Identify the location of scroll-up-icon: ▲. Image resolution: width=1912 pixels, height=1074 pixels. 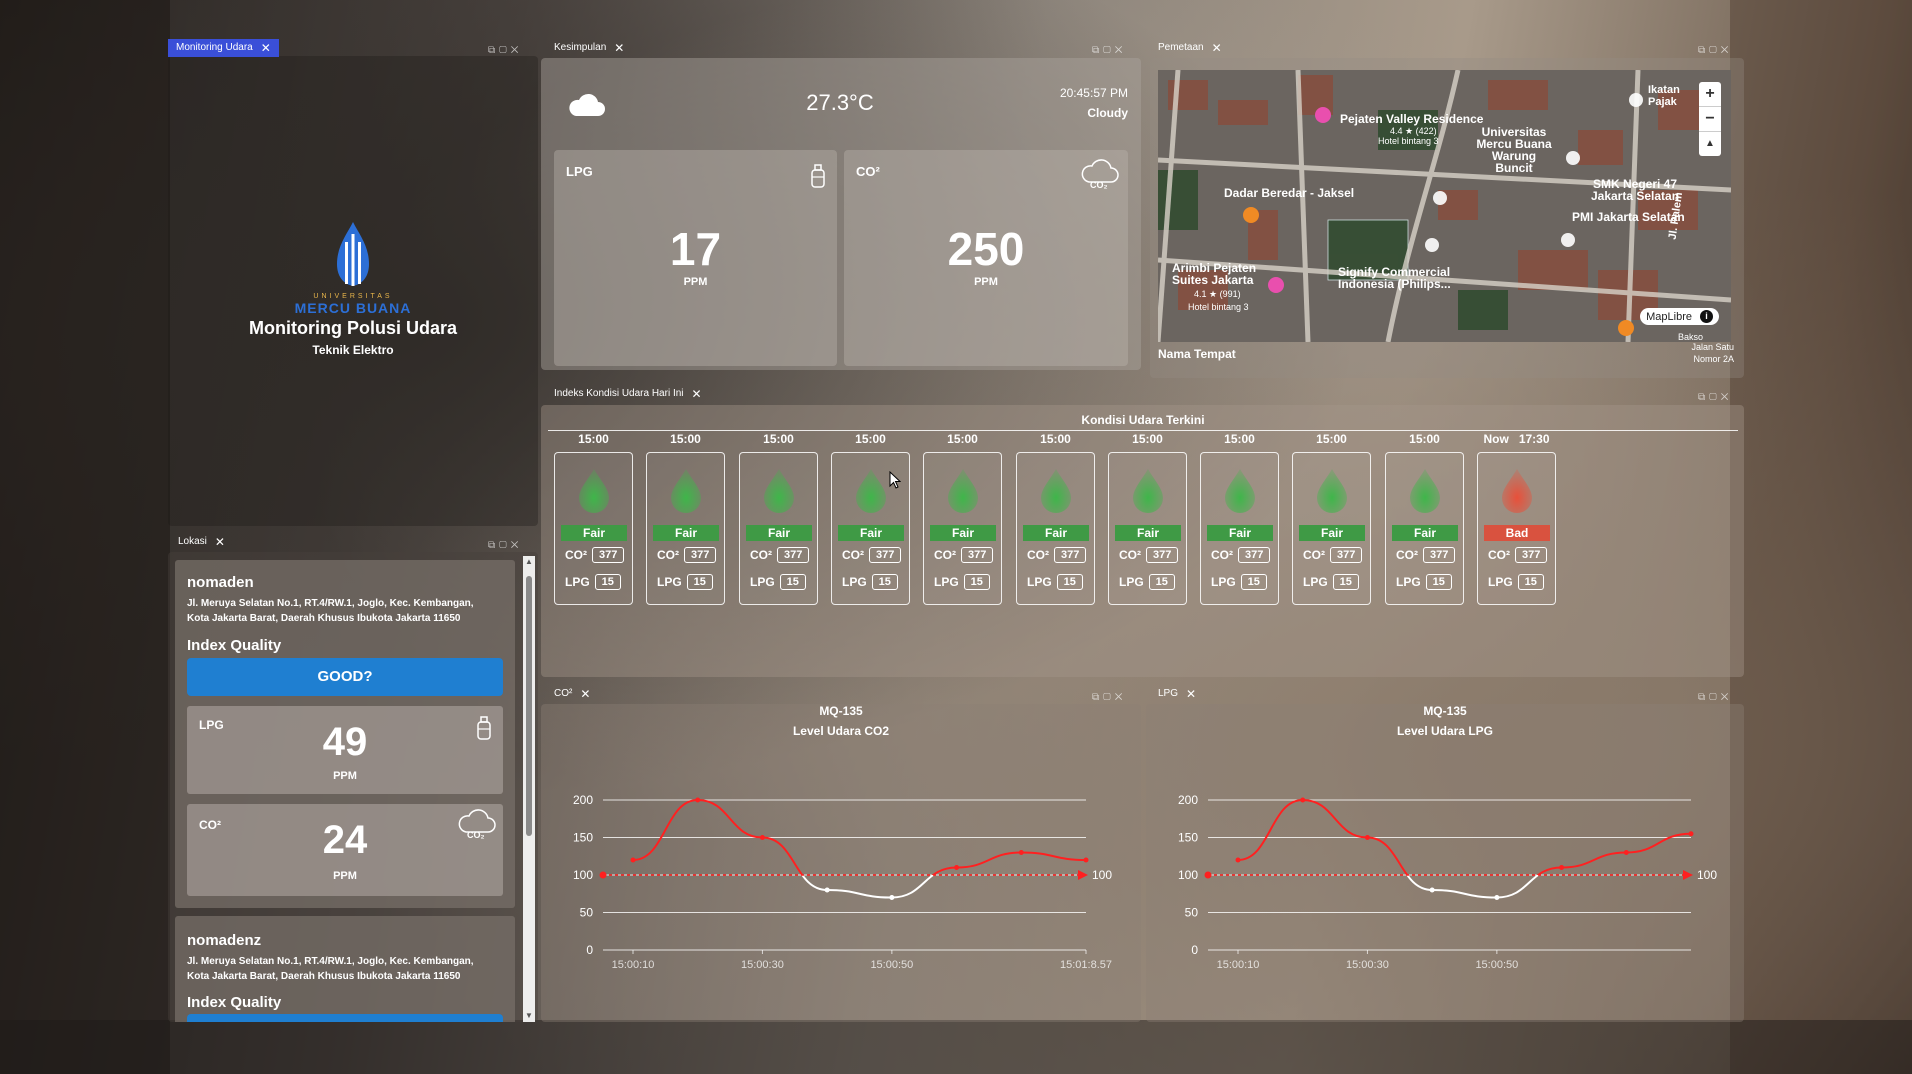
(529, 561).